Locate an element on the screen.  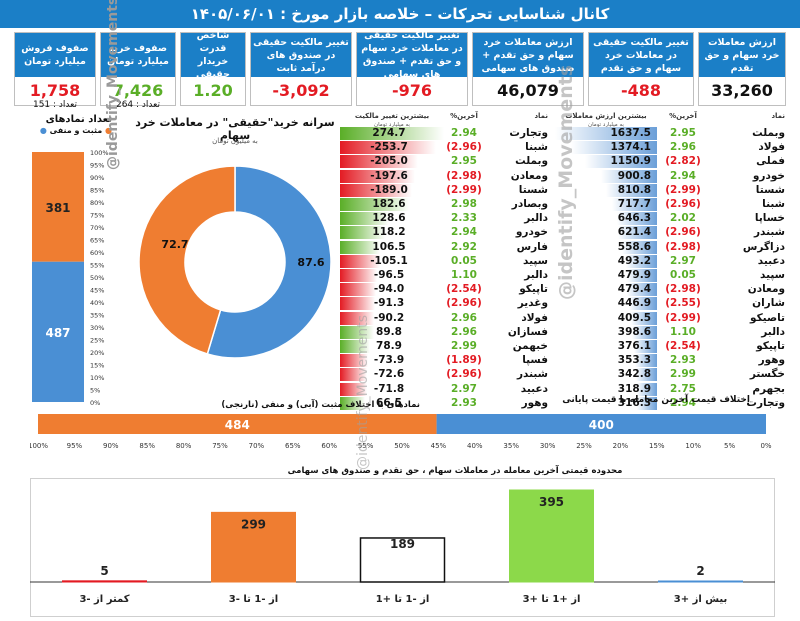
value-cell: 479.9 is located at coordinates (634, 275).